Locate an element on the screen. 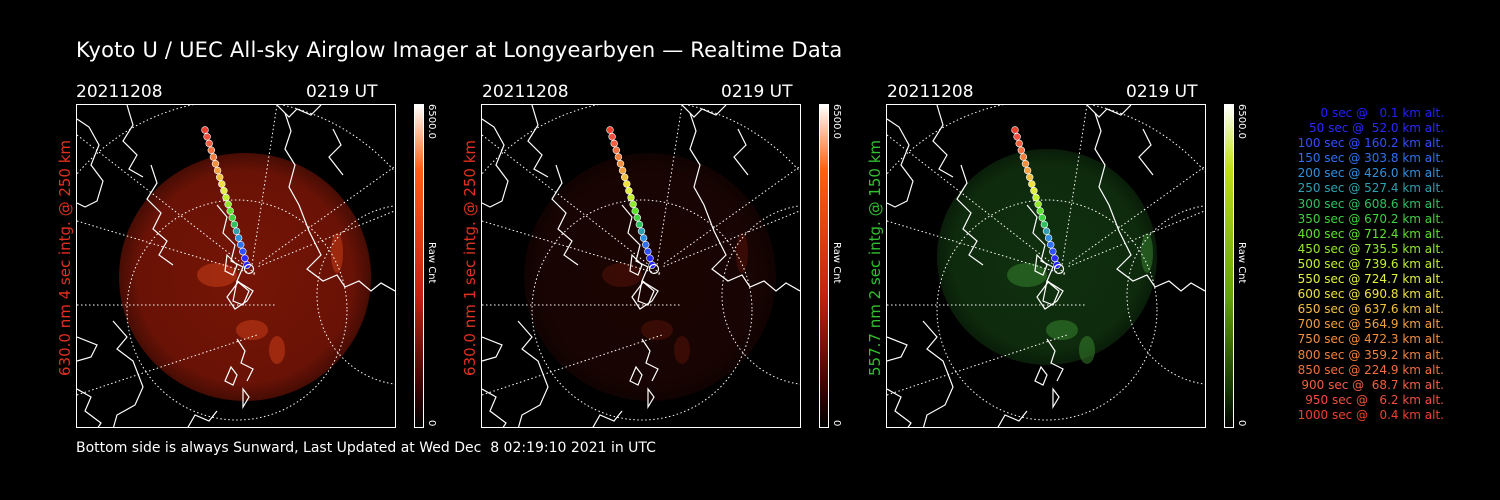  legend-row: 350 sec @ 670.2 km alt. is located at coordinates (1370, 218).